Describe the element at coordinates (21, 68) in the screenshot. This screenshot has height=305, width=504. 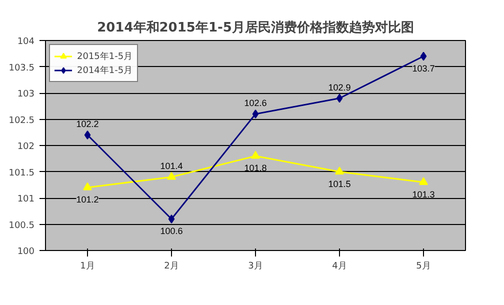
I see `y-tick-label: 103.5` at that location.